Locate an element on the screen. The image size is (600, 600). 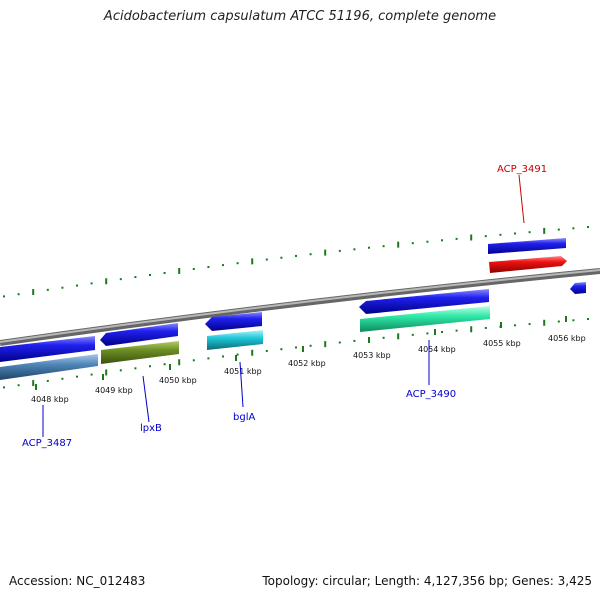
ruler-tick-4049: 4049 kbp is located at coordinates (114, 384).